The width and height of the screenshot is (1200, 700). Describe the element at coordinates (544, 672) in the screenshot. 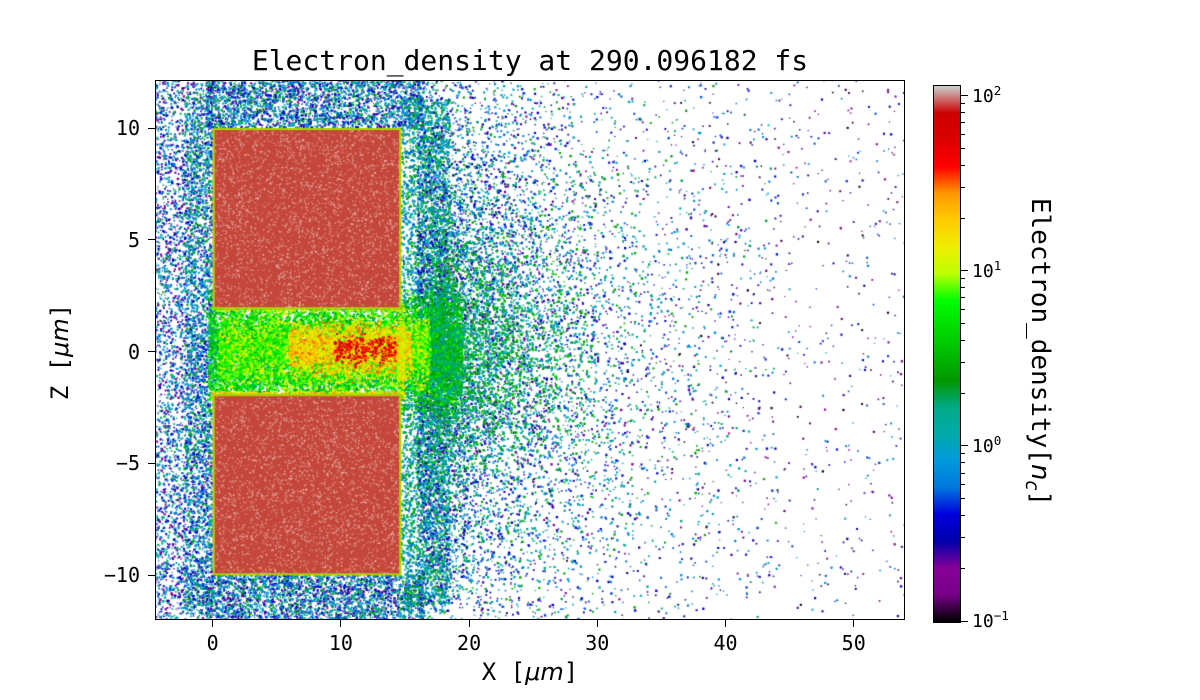

I see `x-axis-label-unit: μm` at that location.